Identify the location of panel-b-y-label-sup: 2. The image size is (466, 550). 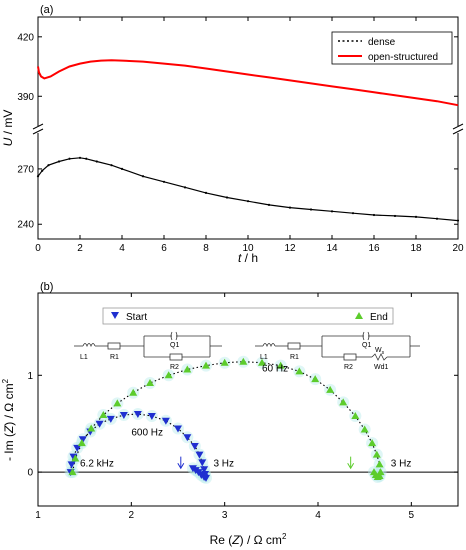
(5, 380).